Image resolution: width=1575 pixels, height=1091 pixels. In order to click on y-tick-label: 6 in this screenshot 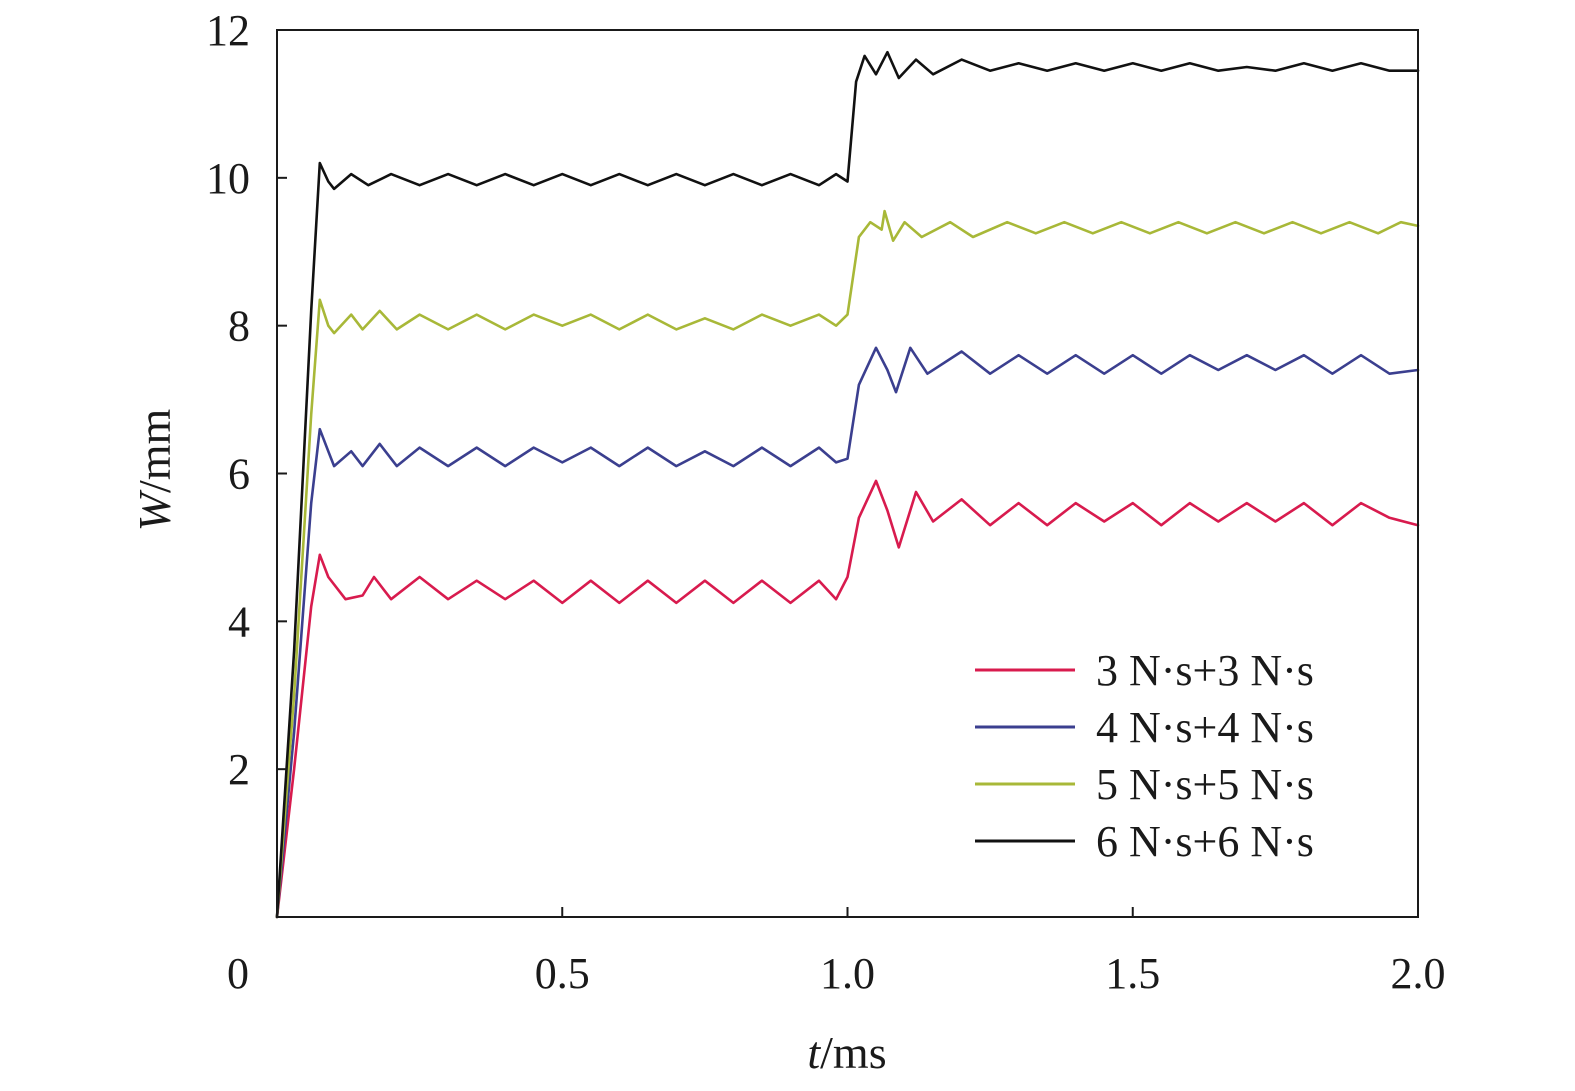, I will do `click(239, 474)`.